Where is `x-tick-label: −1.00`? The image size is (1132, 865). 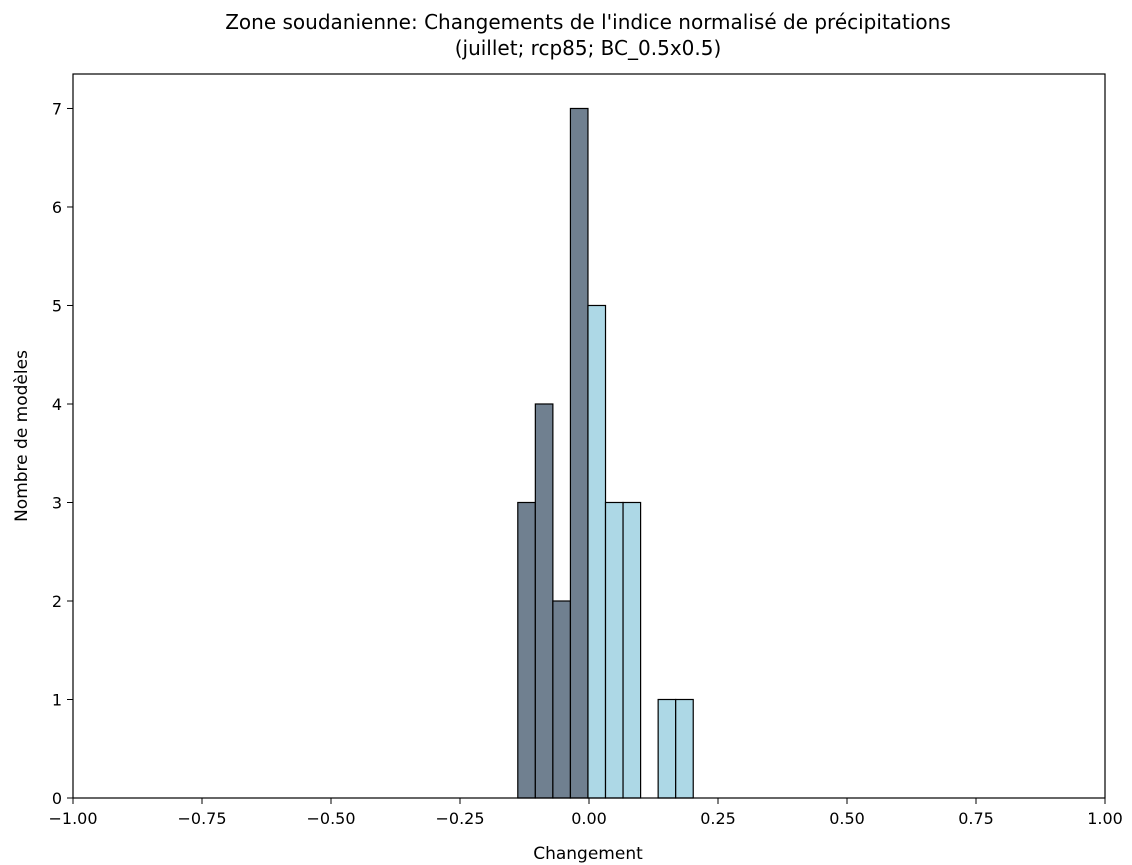
x-tick-label: −1.00 is located at coordinates (72, 818).